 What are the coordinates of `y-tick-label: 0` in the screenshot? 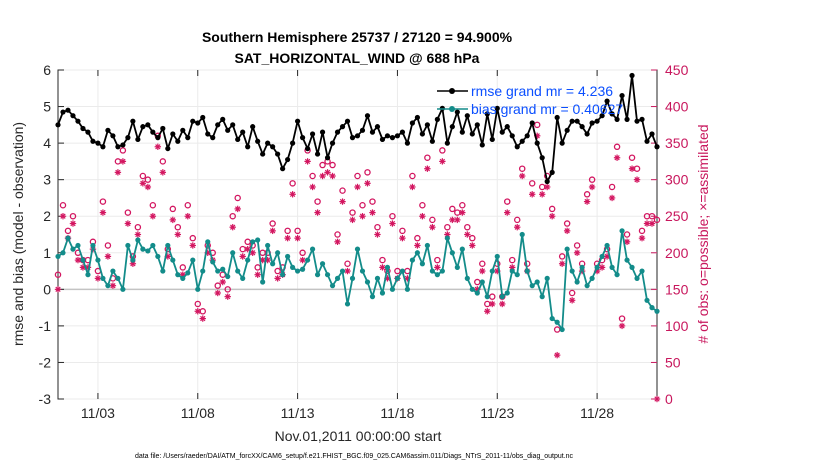 It's located at (47, 289).